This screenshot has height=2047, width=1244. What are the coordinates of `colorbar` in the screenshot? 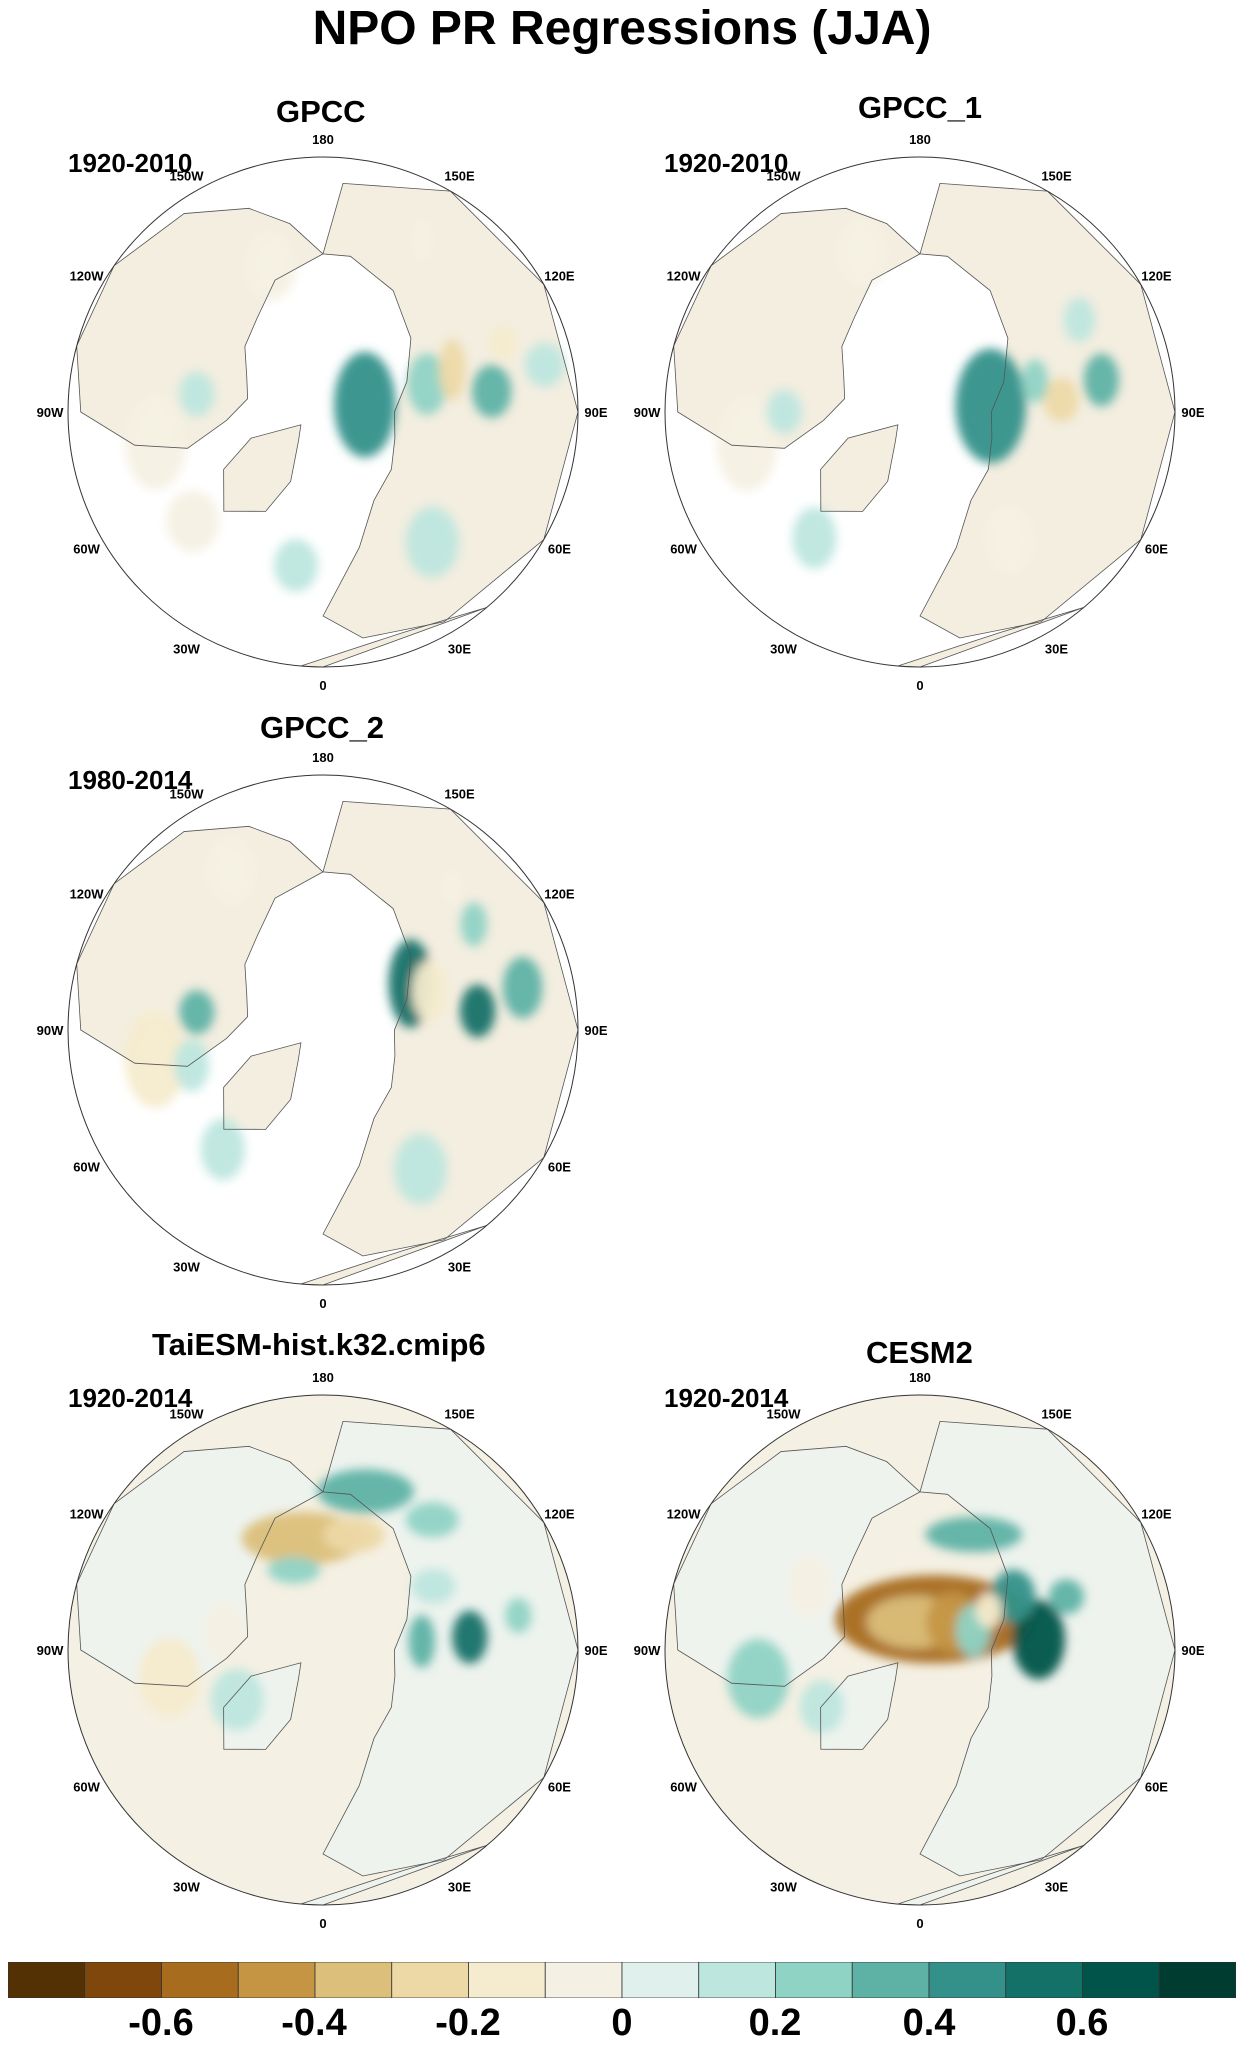 It's located at (622, 1980).